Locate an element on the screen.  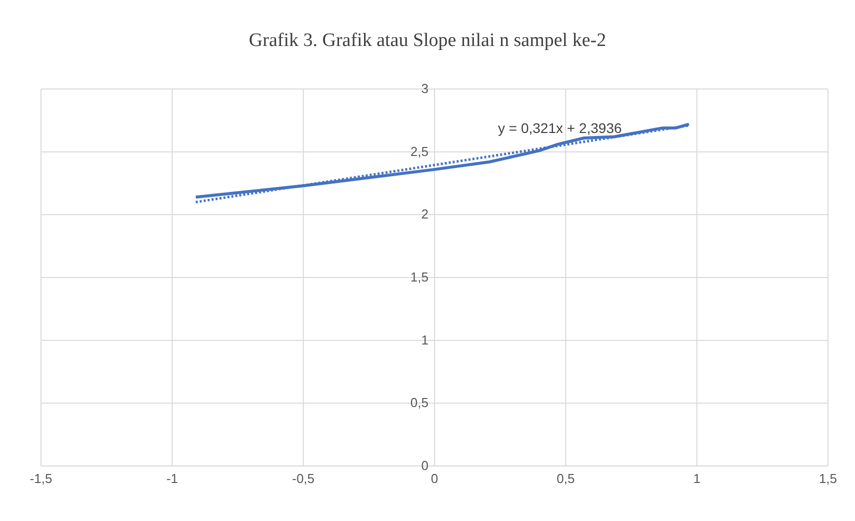
y-tick-label: 1,5 is located at coordinates (419, 277).